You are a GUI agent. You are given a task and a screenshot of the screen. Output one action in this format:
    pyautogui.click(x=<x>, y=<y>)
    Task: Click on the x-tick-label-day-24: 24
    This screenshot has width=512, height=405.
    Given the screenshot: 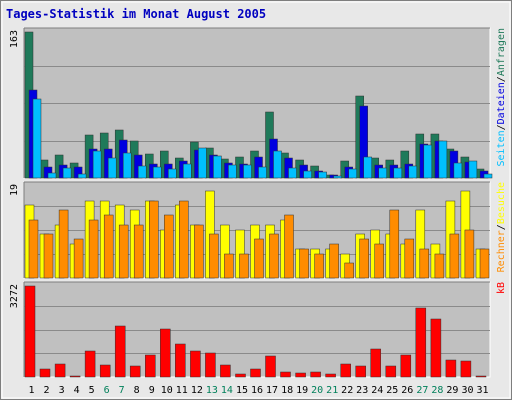 What is the action you would take?
    pyautogui.click(x=377, y=390)
    